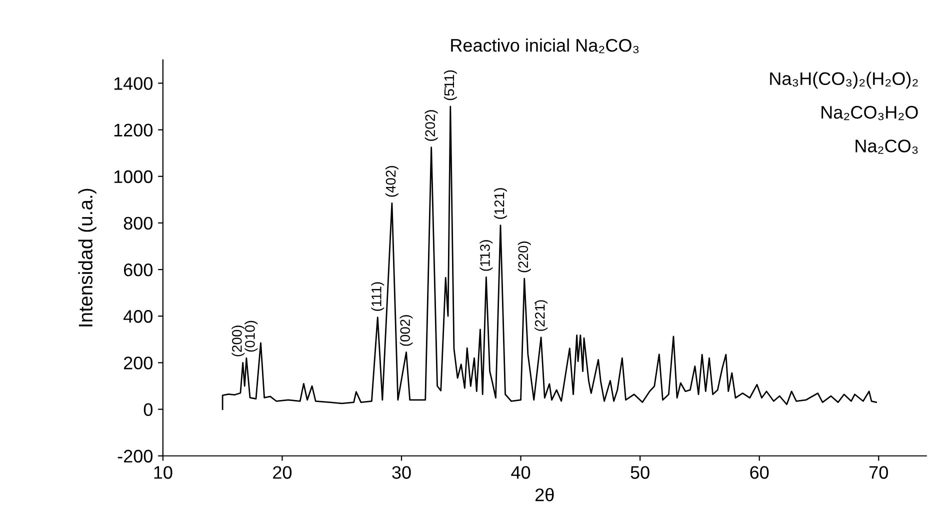 This screenshot has height=521, width=931. What do you see at coordinates (138, 223) in the screenshot?
I see `y-tick-label: 800` at bounding box center [138, 223].